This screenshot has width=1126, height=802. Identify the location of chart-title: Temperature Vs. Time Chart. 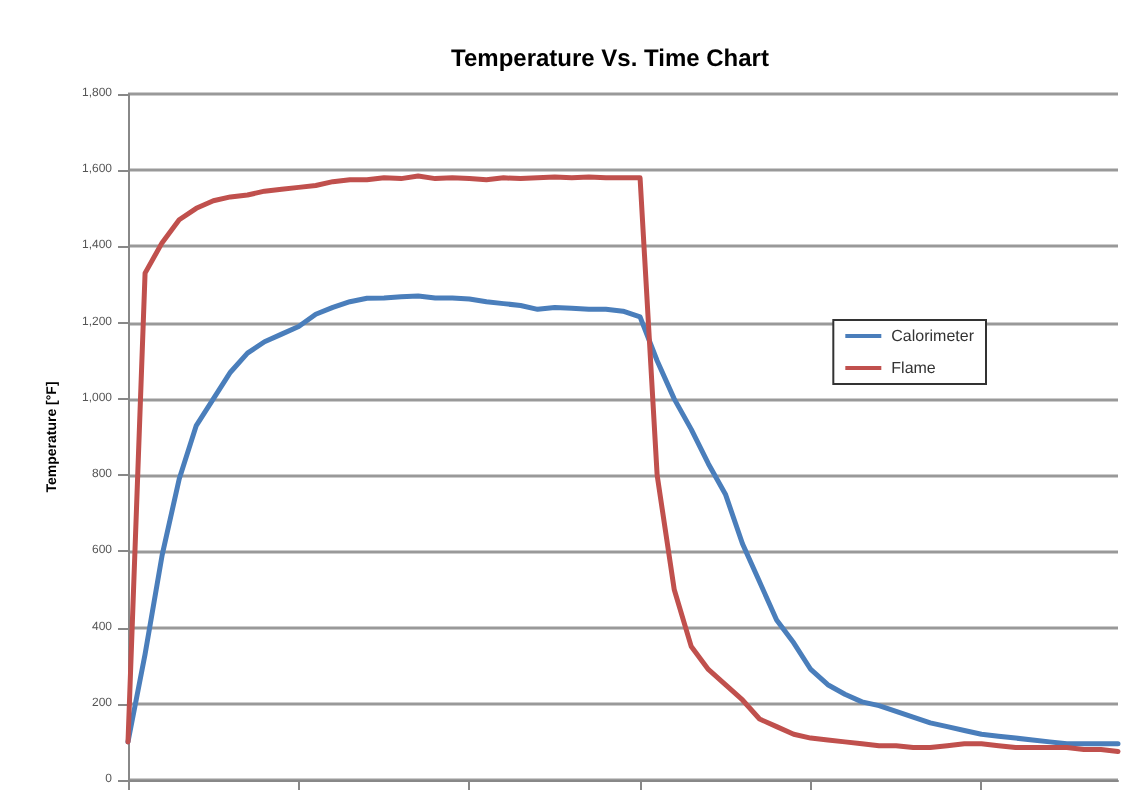
(610, 58).